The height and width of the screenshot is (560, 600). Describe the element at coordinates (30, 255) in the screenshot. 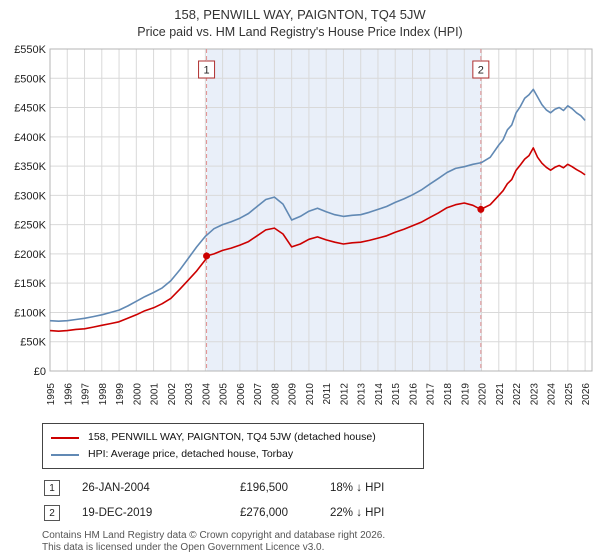

I see `svg-text: £200K` at that location.